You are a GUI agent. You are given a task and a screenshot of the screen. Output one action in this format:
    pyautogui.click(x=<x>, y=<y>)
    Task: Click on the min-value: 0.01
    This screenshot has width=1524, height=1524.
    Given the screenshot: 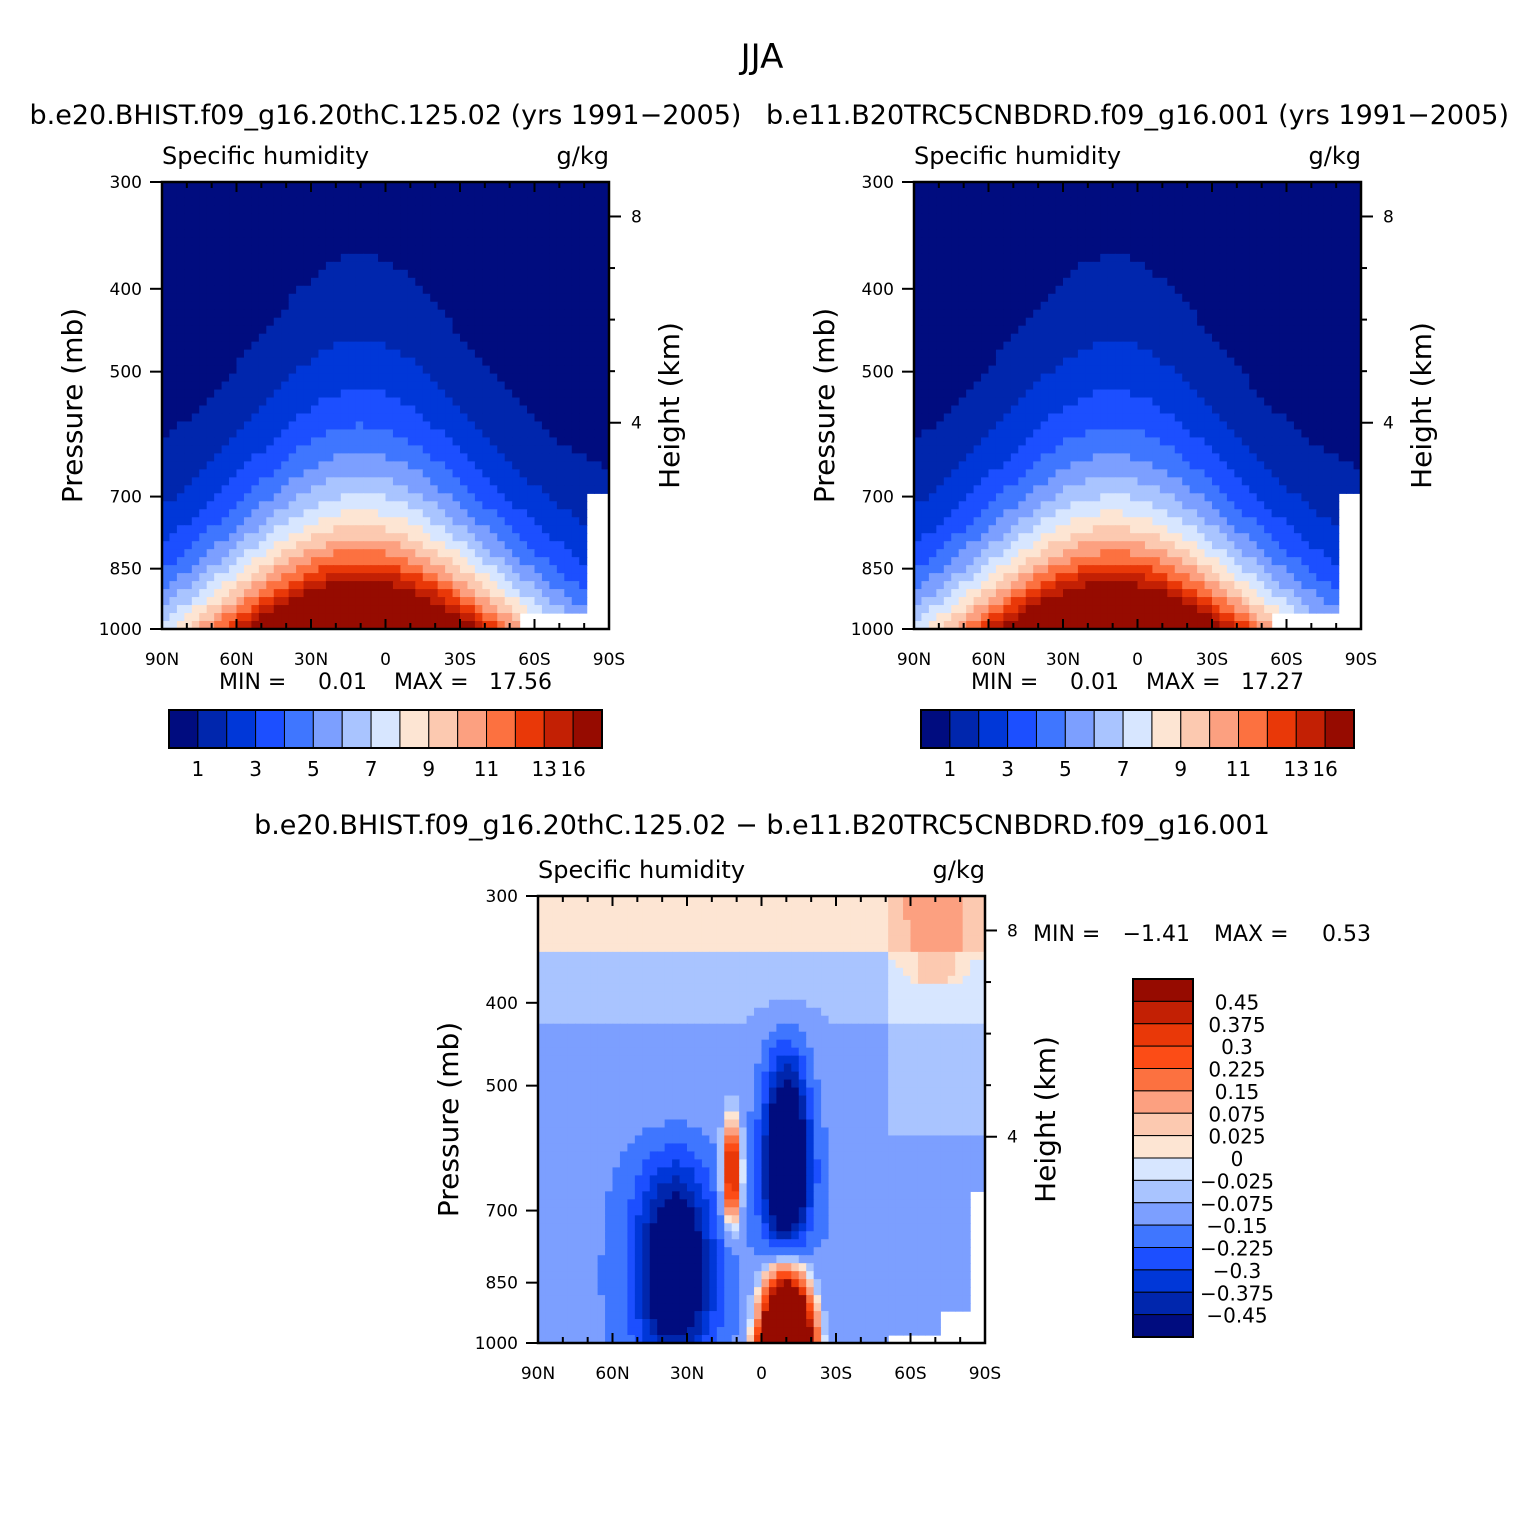 What is the action you would take?
    pyautogui.click(x=342, y=682)
    